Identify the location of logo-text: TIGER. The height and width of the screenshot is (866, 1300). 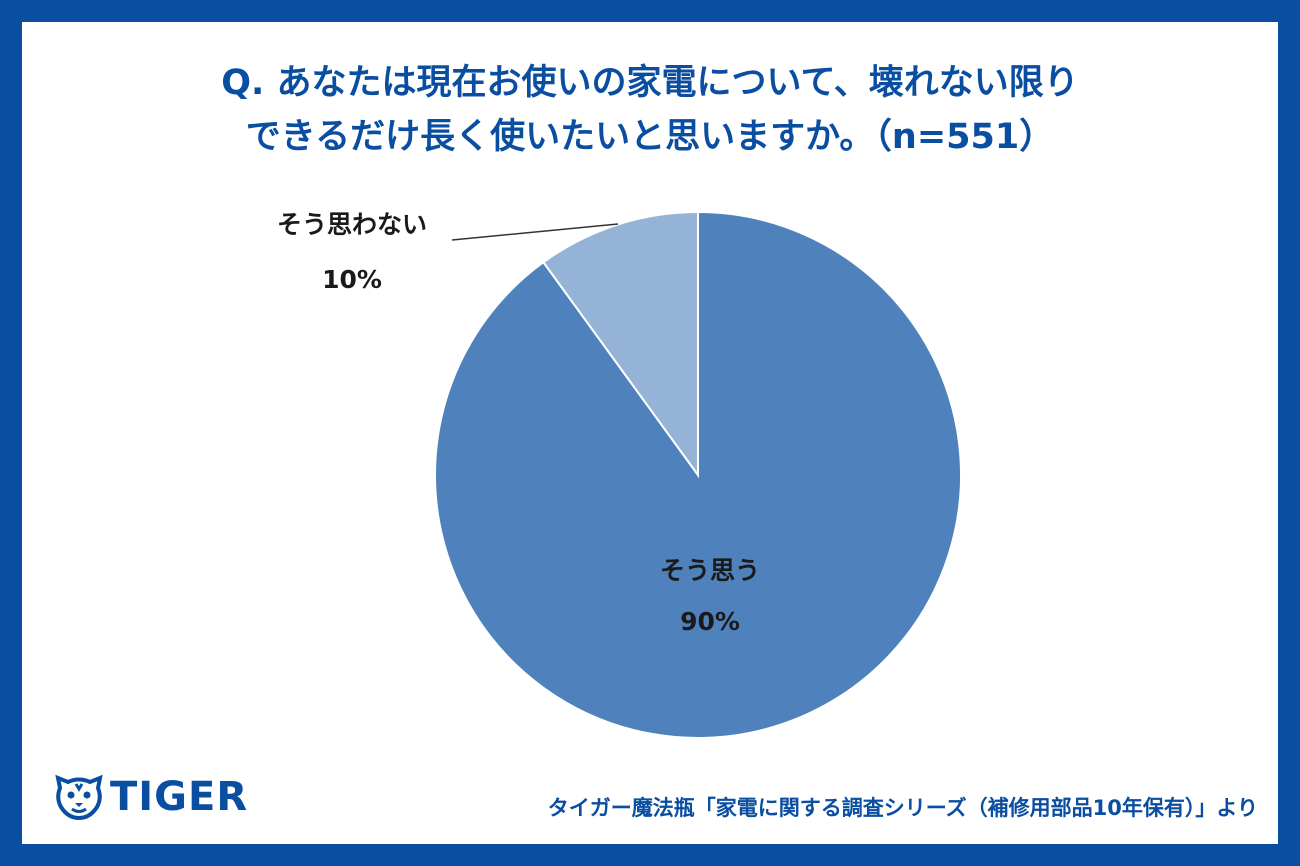
(179, 797).